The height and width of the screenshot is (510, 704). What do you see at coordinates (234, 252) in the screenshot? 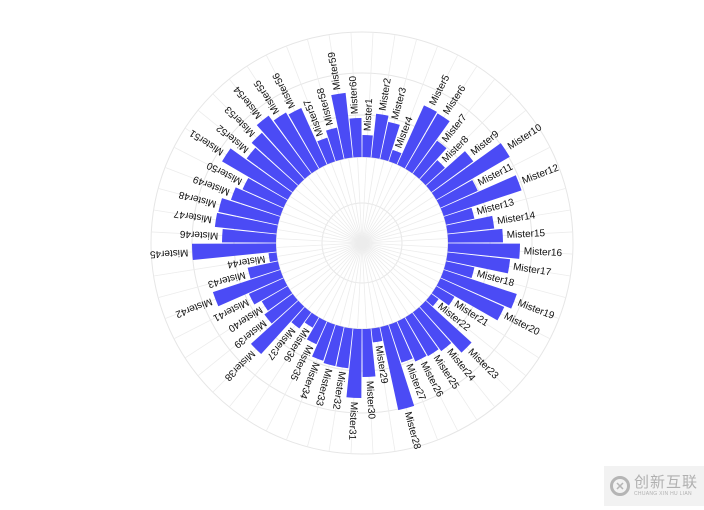
I see `bar-mister45` at bounding box center [234, 252].